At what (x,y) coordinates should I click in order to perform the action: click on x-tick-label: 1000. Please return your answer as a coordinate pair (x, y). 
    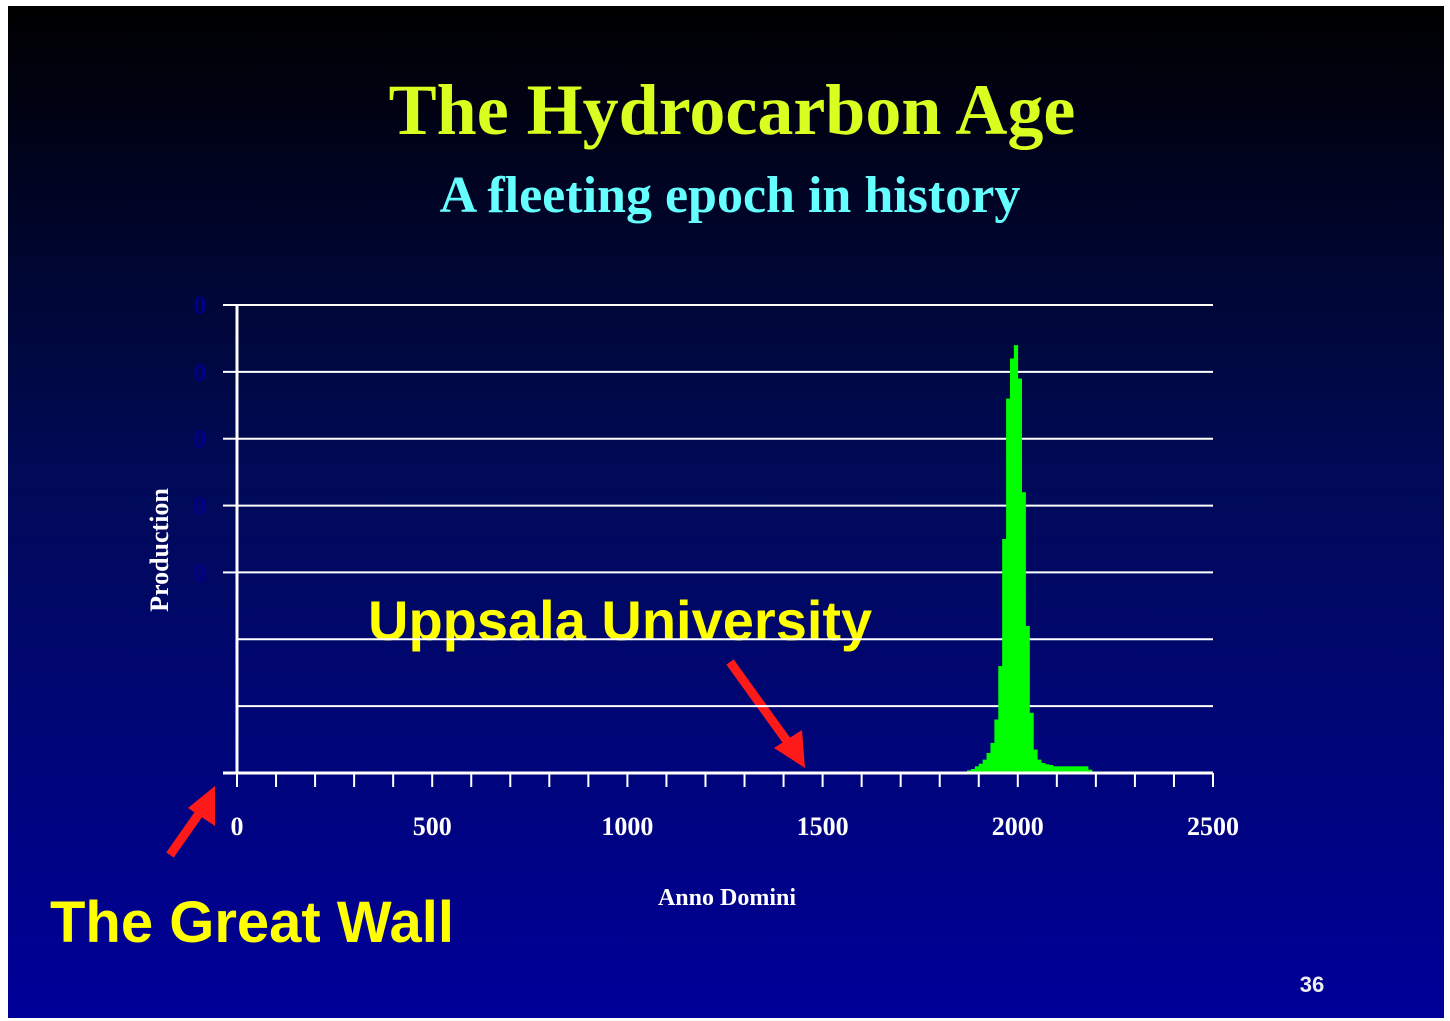
    Looking at the image, I should click on (627, 826).